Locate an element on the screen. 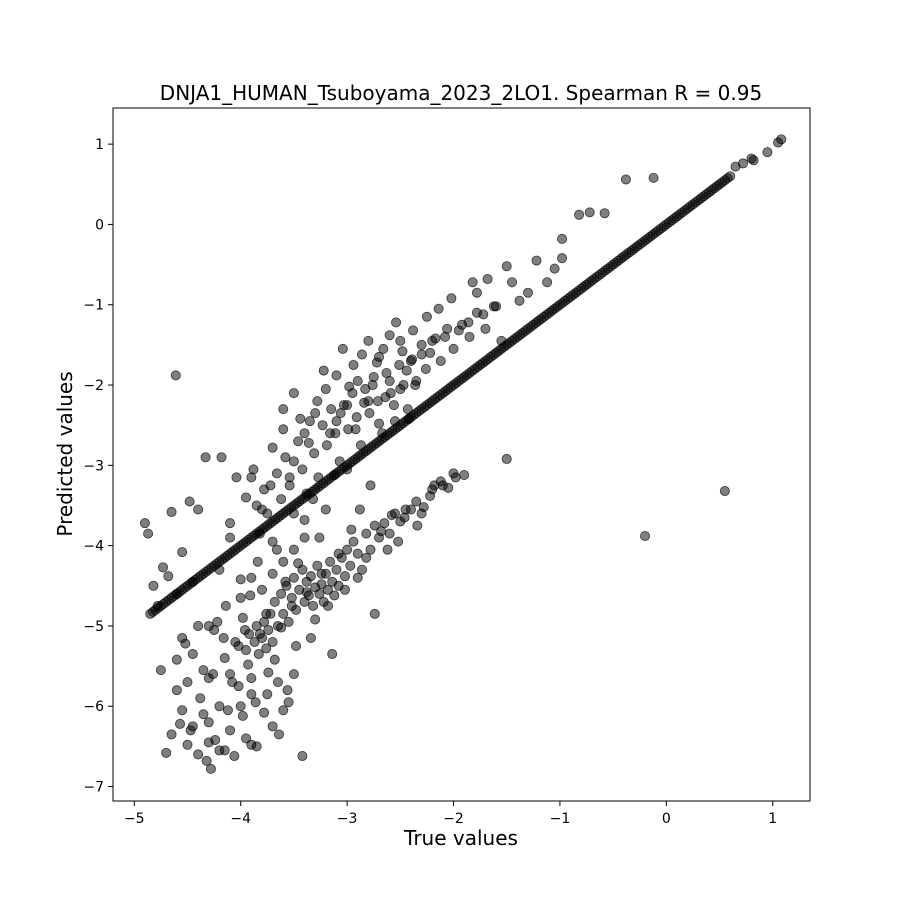 The image size is (900, 900). y-tick-label: −2 is located at coordinates (93, 386).